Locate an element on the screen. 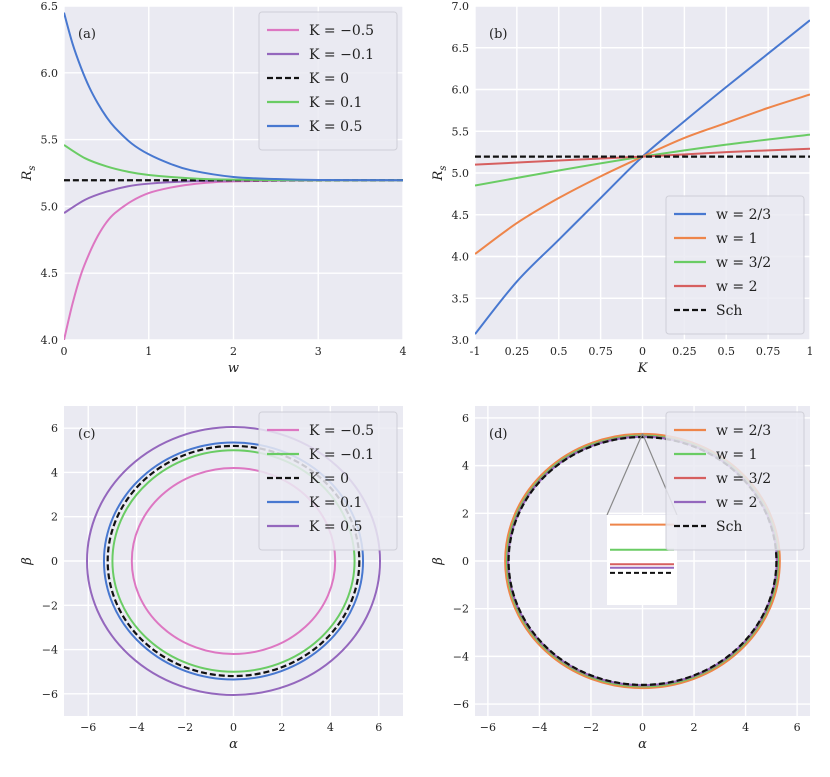 The width and height of the screenshot is (830, 777). x-tick-label: 3 is located at coordinates (318, 351).